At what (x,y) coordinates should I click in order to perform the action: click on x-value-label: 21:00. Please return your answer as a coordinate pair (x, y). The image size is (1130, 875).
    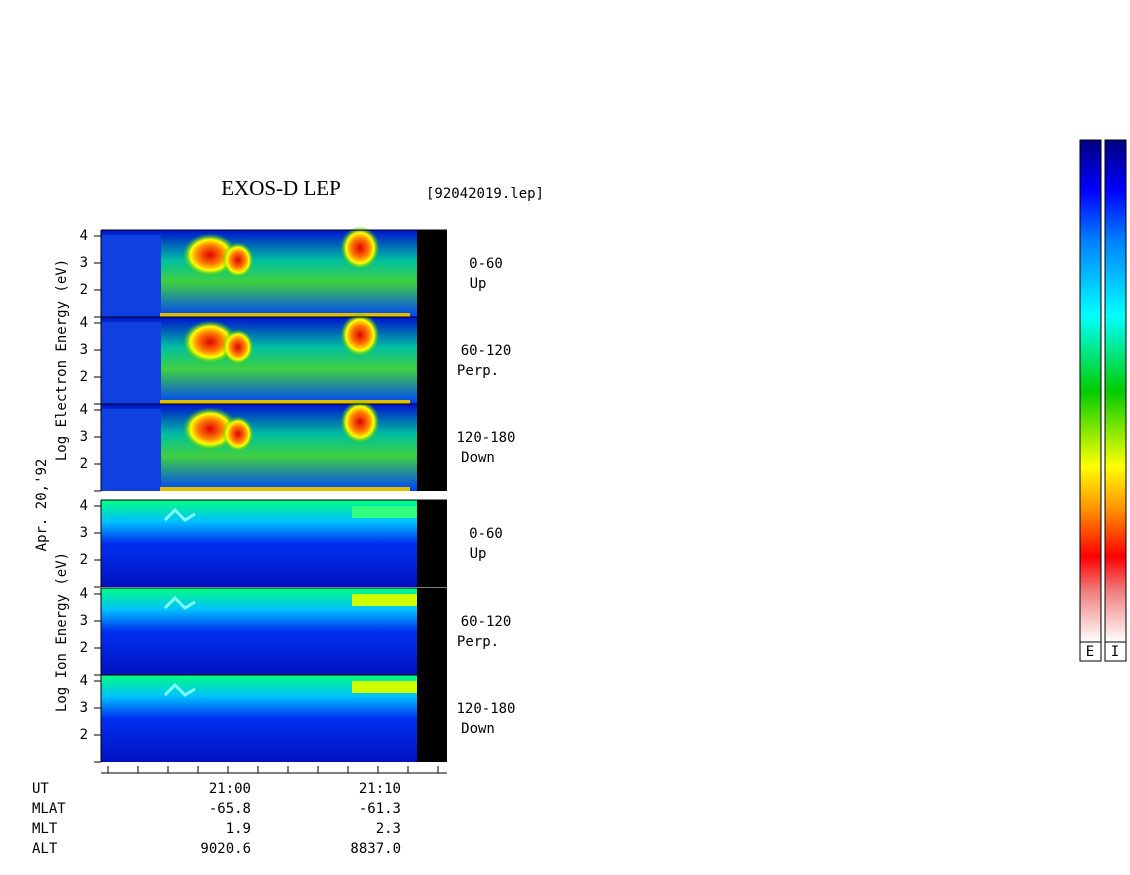
    Looking at the image, I should click on (230, 789).